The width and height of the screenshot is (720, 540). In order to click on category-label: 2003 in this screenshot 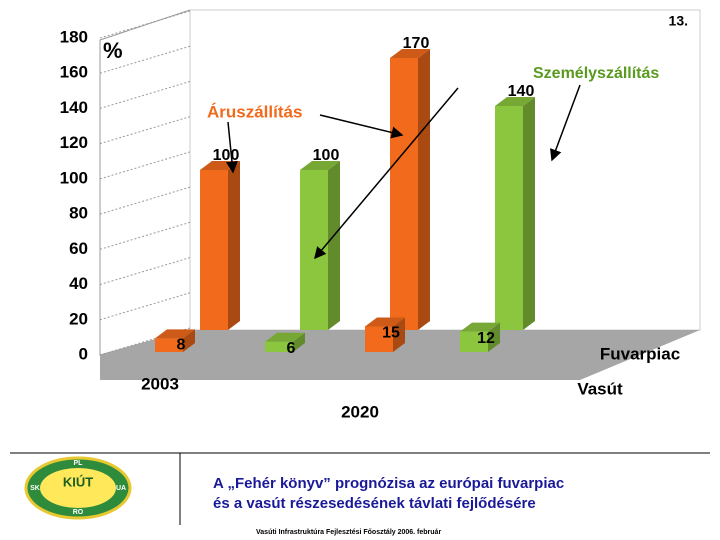, I will do `click(160, 383)`.